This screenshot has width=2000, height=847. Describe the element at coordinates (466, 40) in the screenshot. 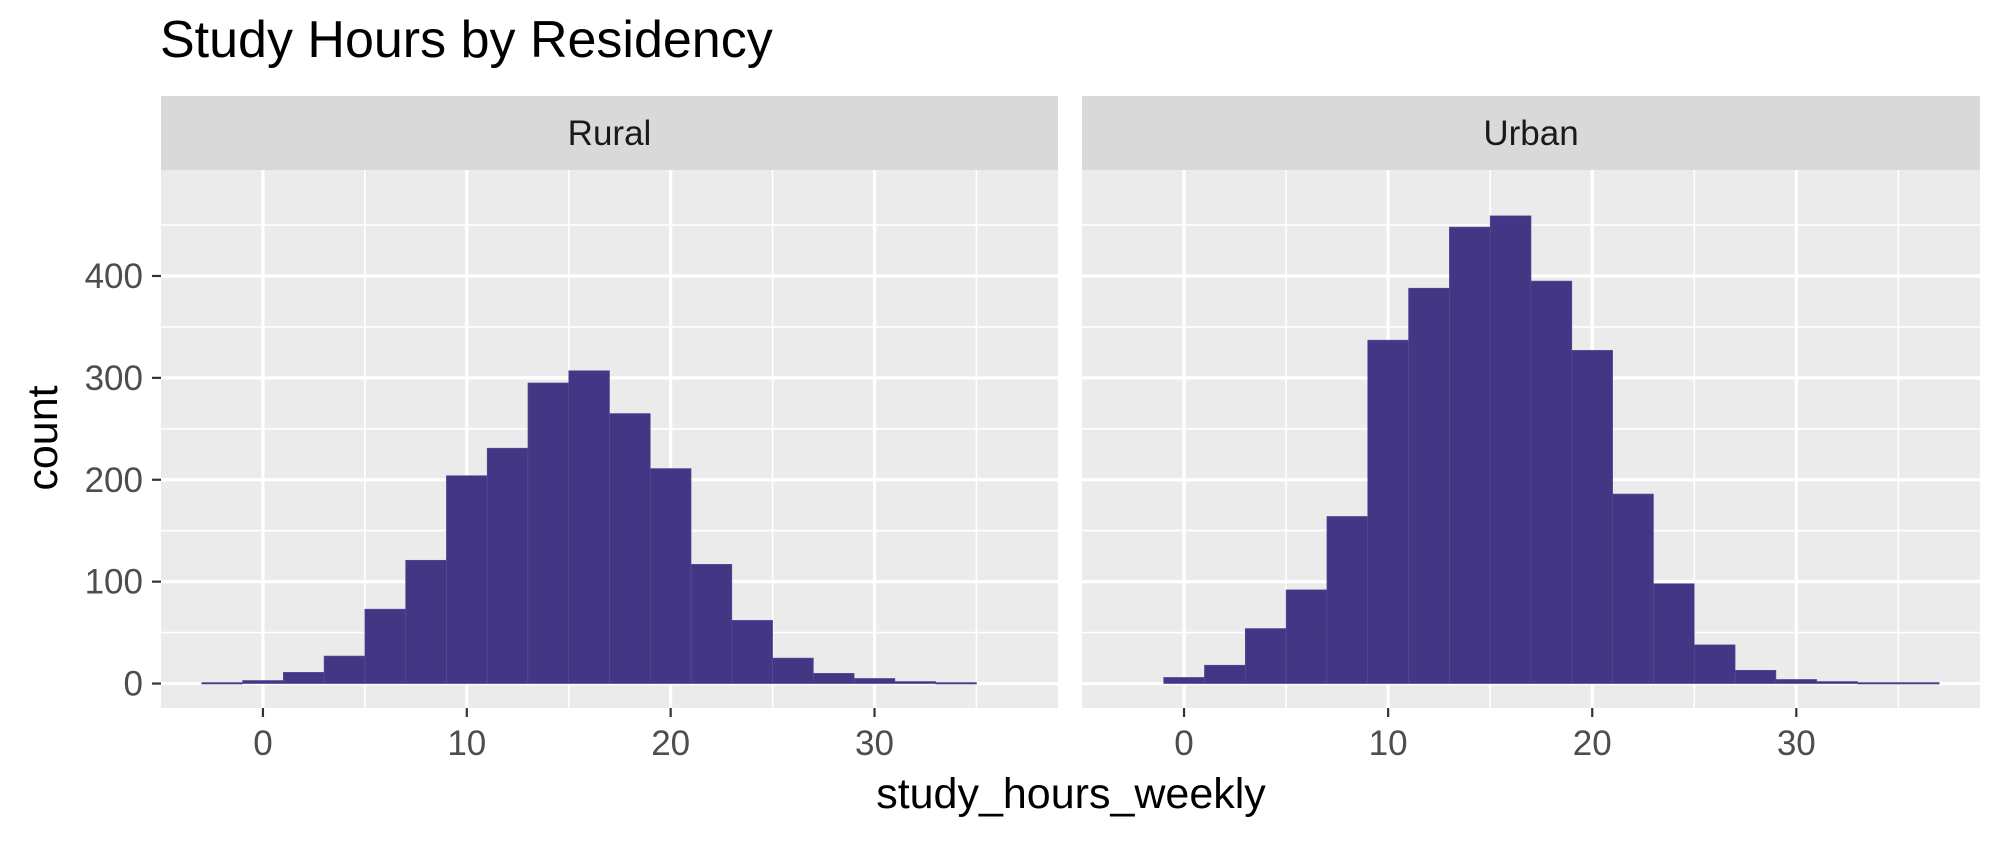

I see `chart-title: Study Hours by Residency` at that location.